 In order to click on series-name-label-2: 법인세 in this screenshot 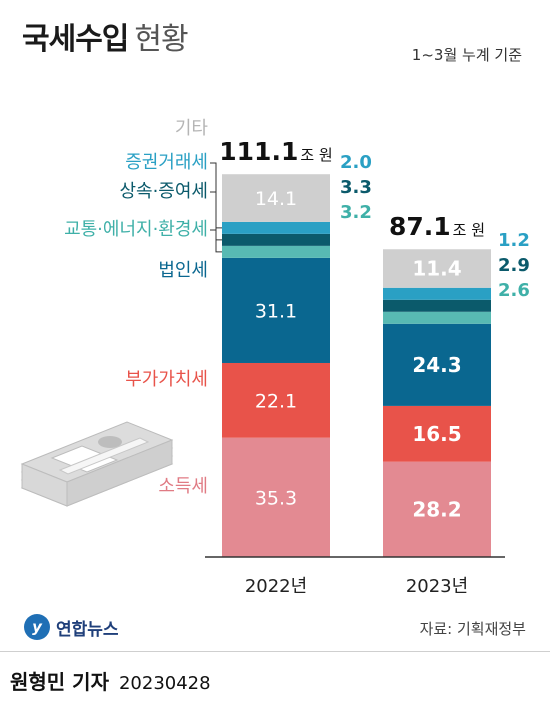, I will do `click(183, 270)`.